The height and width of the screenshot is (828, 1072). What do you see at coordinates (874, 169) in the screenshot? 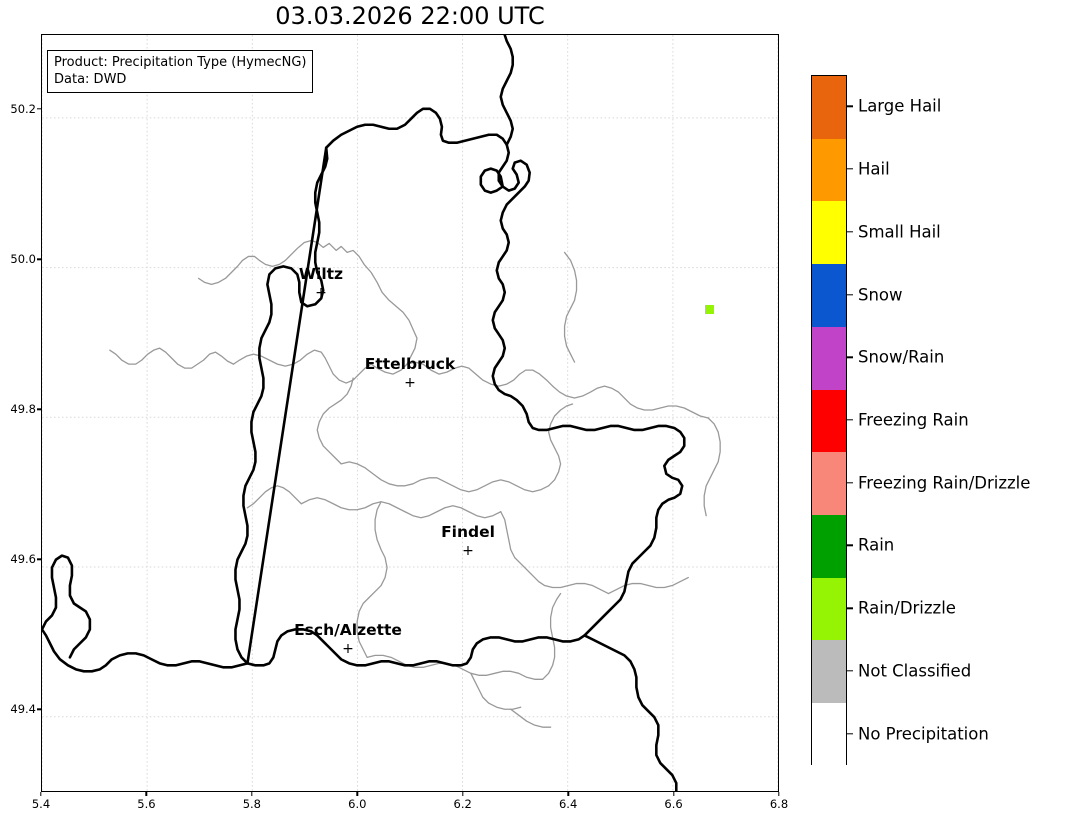
I see `legend-label: Hail` at bounding box center [874, 169].